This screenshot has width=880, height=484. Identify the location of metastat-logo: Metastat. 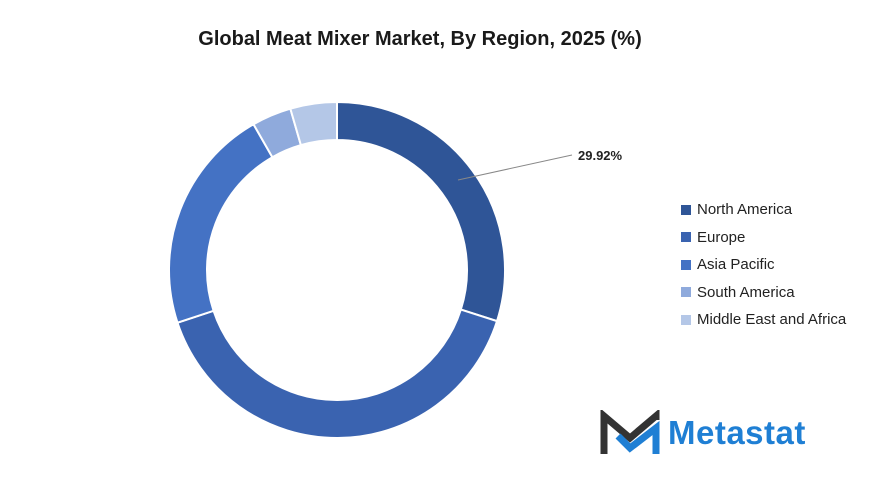
(702, 433).